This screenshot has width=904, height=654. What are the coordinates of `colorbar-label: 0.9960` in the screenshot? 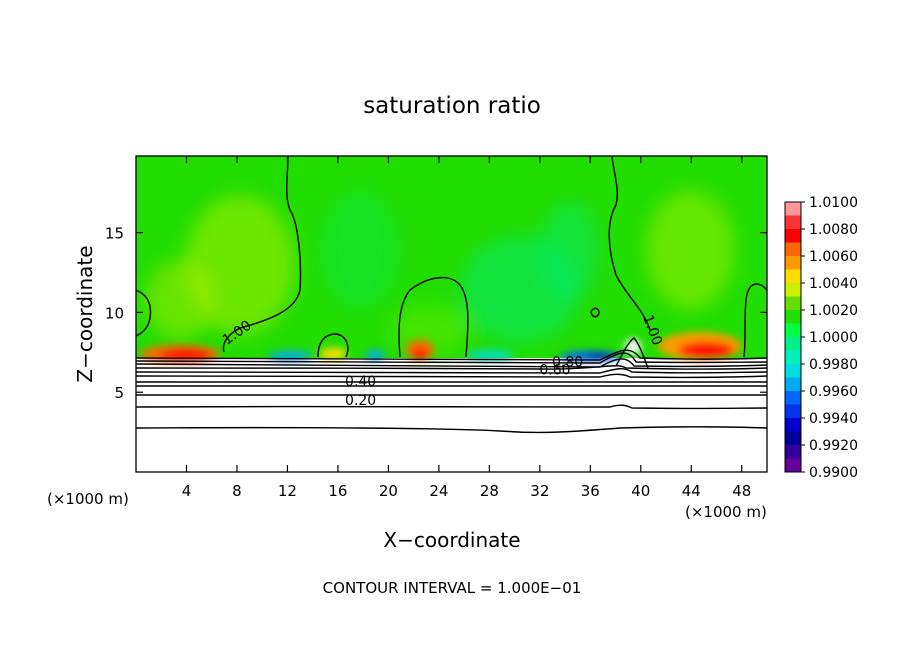 It's located at (833, 392).